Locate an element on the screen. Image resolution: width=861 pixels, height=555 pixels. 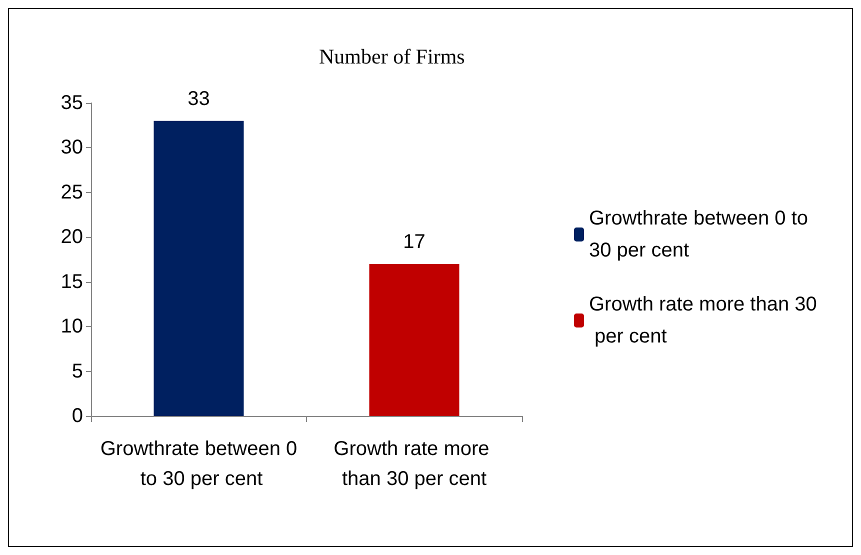
y-tick-label: 25 is located at coordinates (71, 192).